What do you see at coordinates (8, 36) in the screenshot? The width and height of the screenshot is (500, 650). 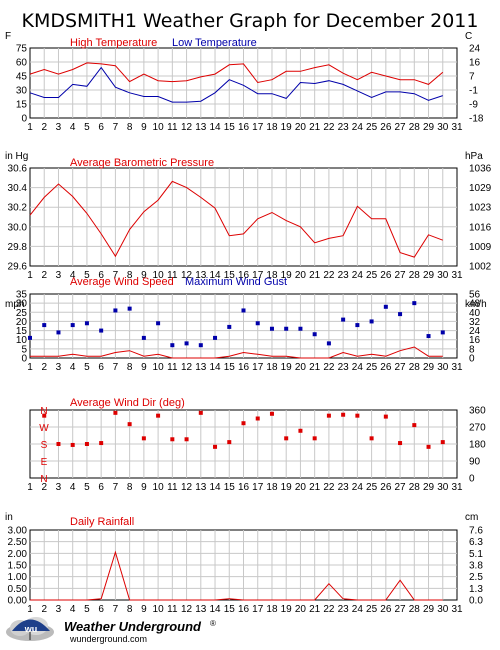 I see `left-unit-label: F` at bounding box center [8, 36].